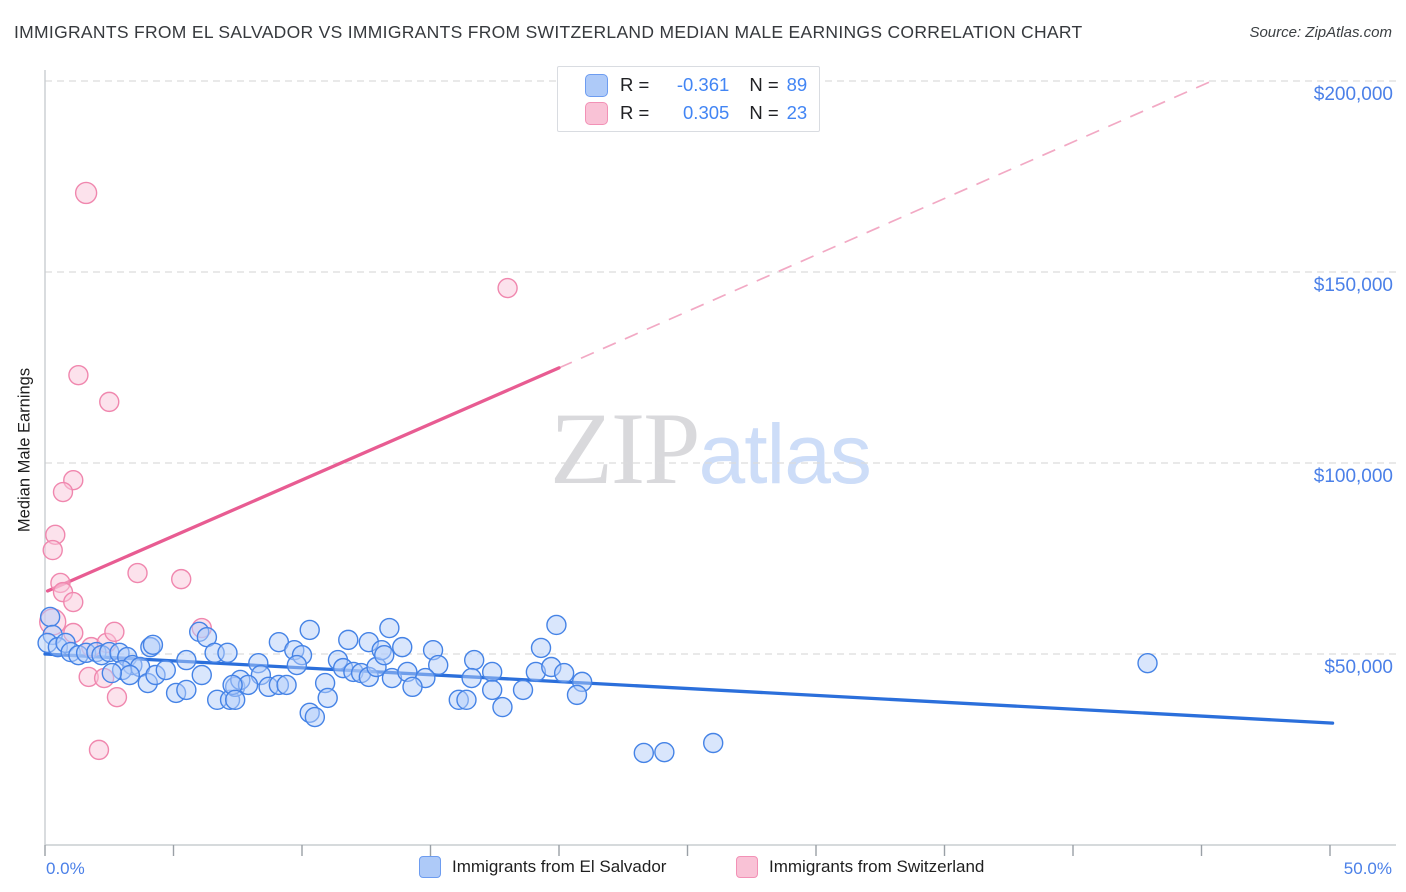 This screenshot has width=1406, height=892. I want to click on n-value: 23, so click(797, 112).